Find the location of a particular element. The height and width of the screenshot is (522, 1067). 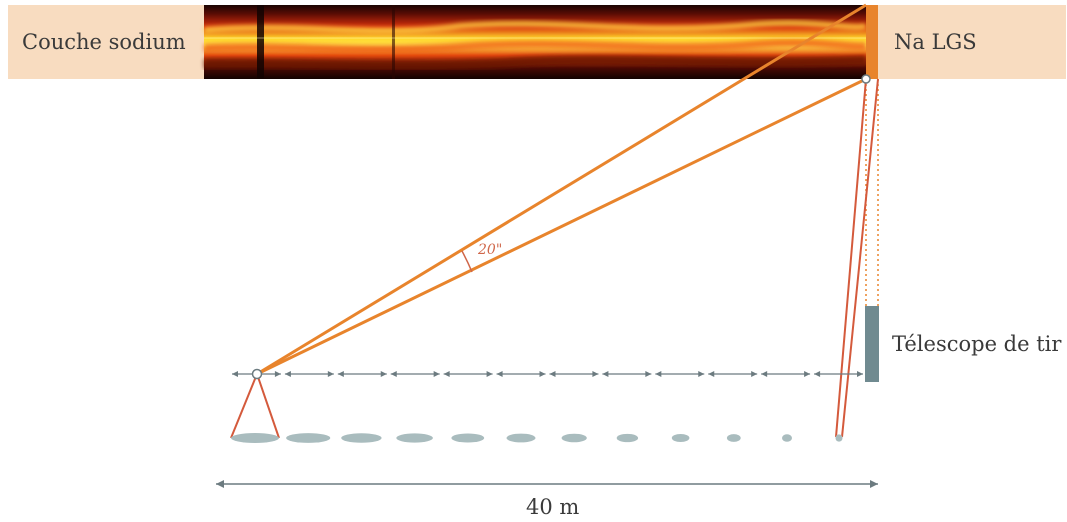

guide-star-label: Na LGS is located at coordinates (935, 42).